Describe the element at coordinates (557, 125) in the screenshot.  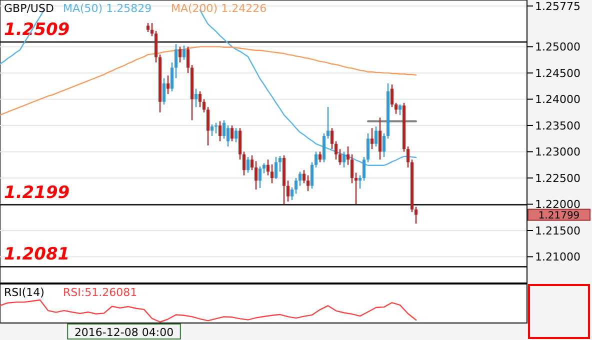
I see `y-tick-label: 1.23500` at that location.